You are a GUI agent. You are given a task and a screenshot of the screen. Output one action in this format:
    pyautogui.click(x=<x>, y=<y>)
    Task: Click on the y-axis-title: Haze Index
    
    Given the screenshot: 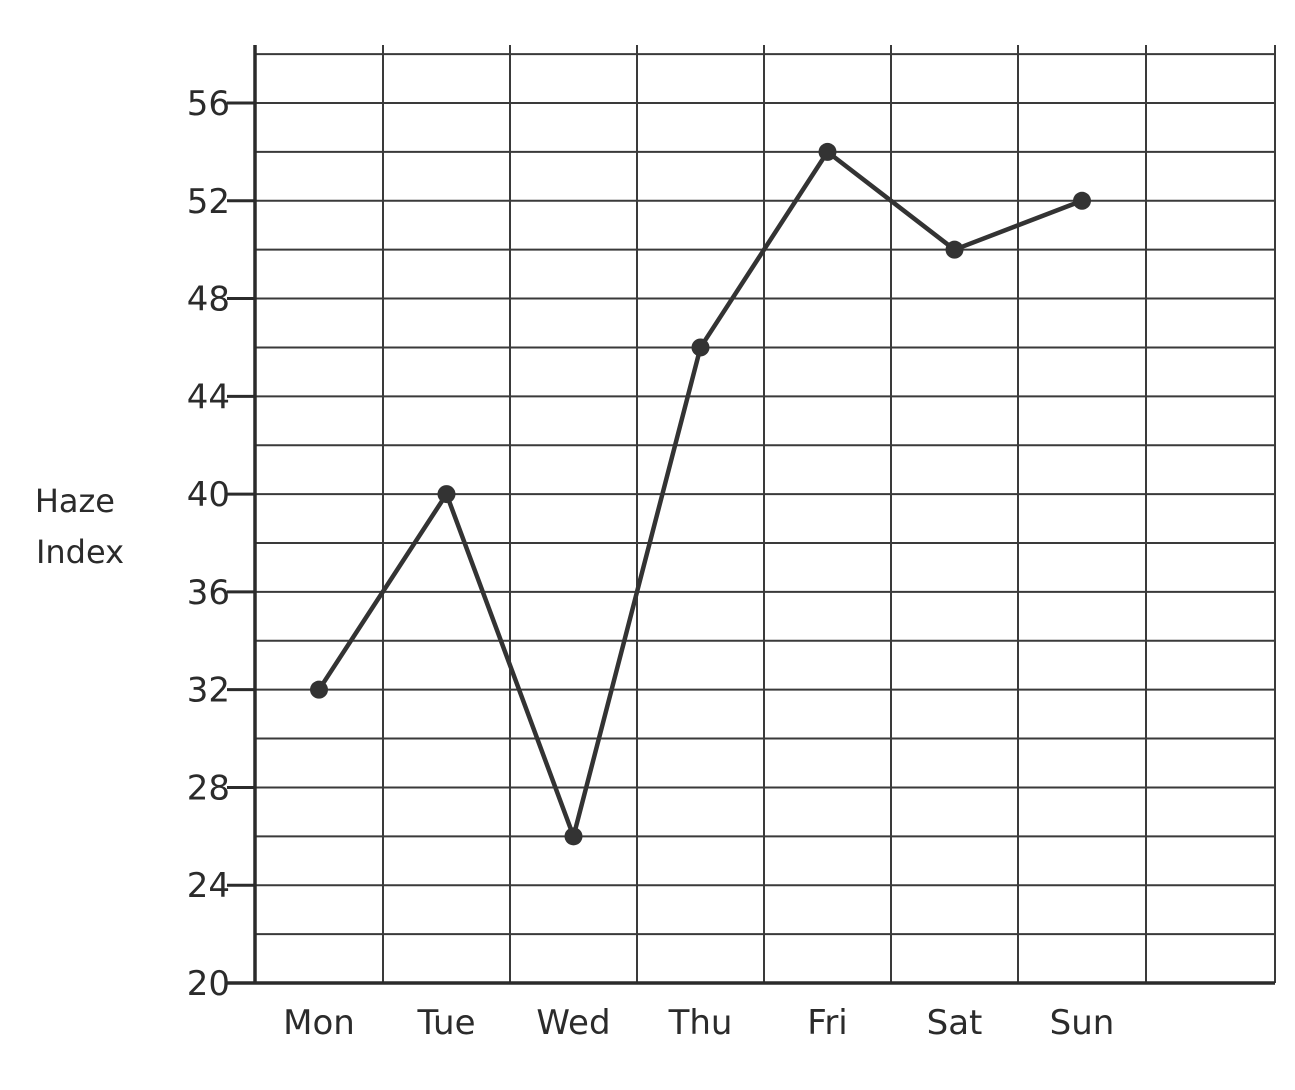 What is the action you would take?
    pyautogui.click(x=80, y=526)
    